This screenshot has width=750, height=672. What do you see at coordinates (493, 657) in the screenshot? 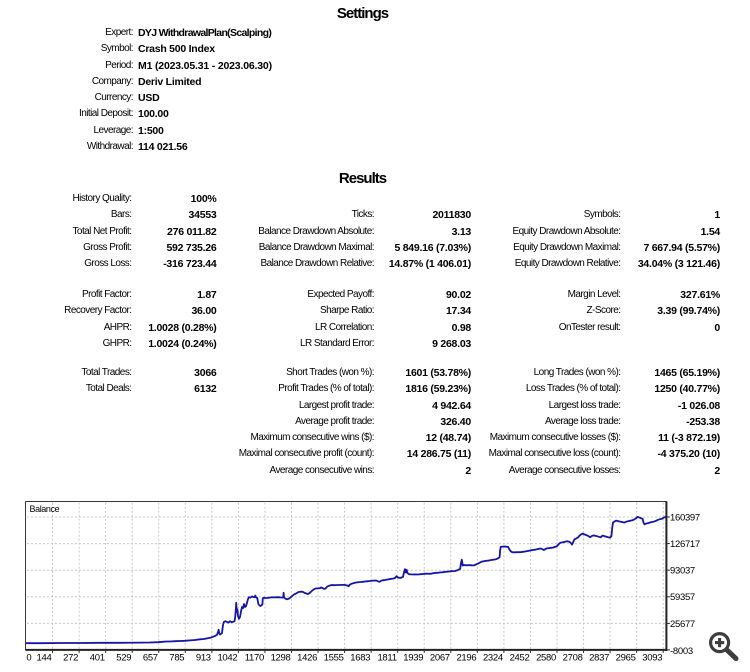
I see `svg-text: 2324` at bounding box center [493, 657].